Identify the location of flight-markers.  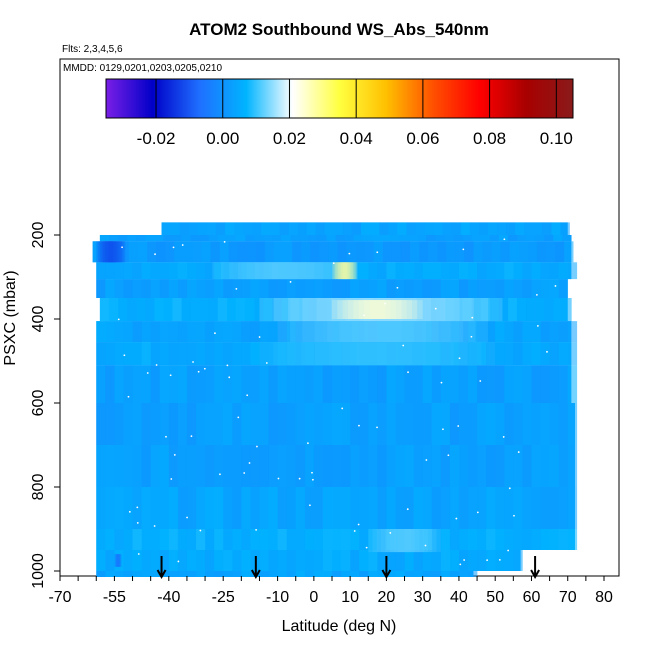
(348, 568).